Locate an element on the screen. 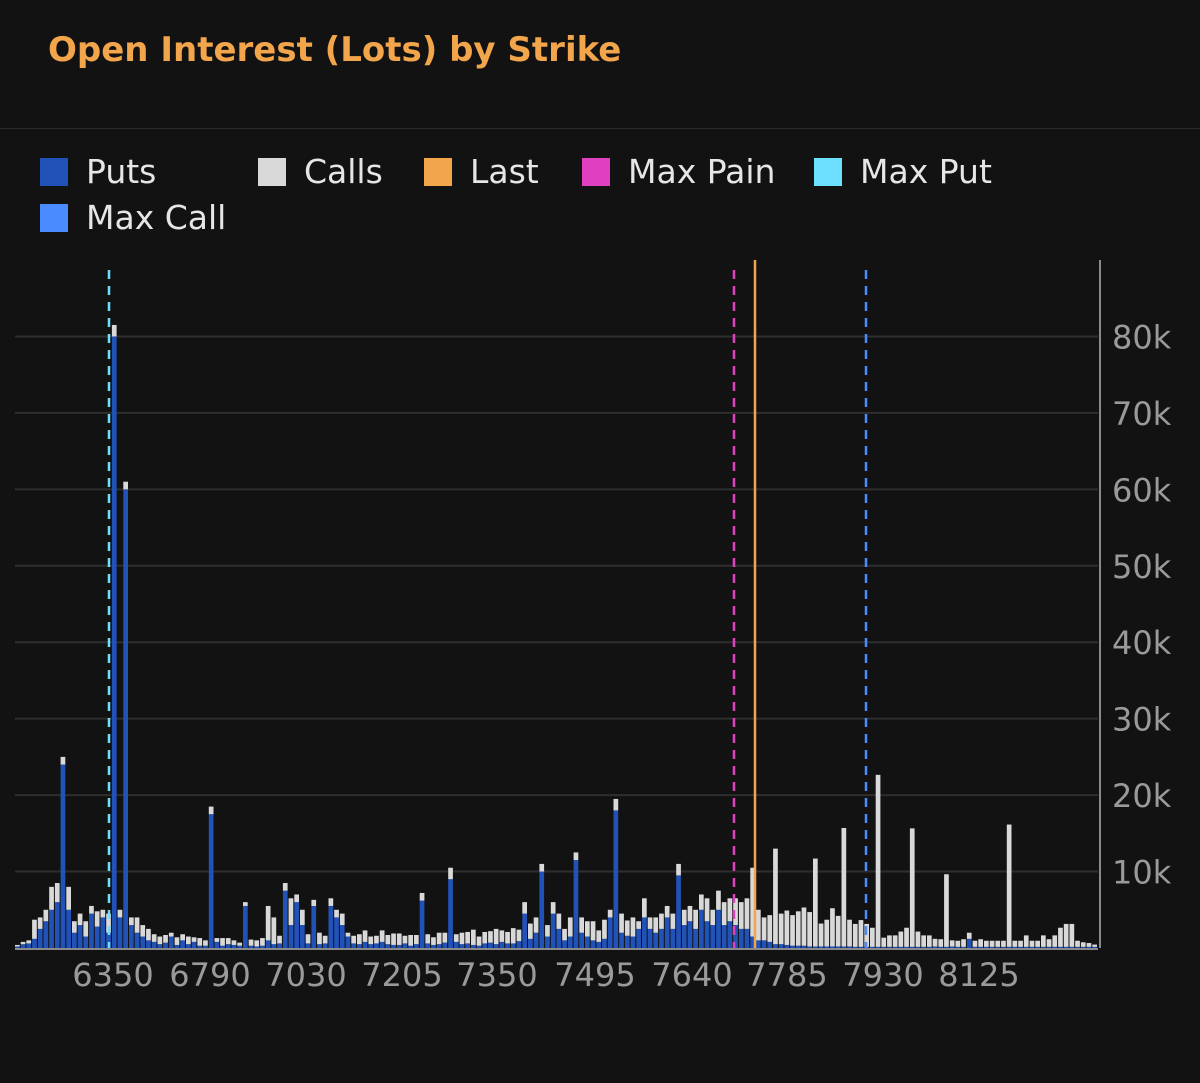  y-tick-label: 20k is located at coordinates (1142, 796).